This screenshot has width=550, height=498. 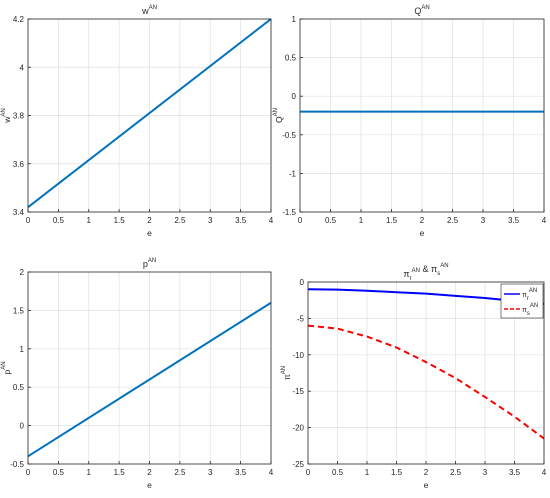 What do you see at coordinates (19, 212) in the screenshot?
I see `y-tick-label: 3.4` at bounding box center [19, 212].